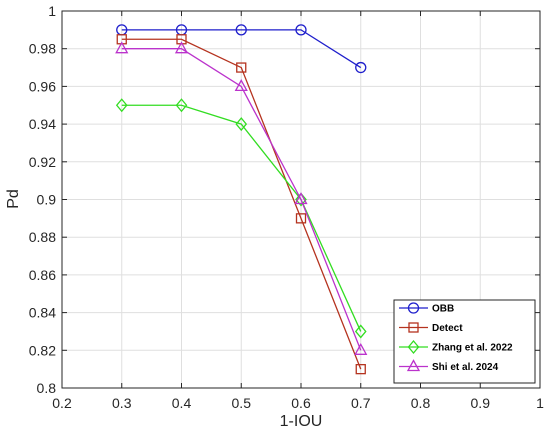 The width and height of the screenshot is (550, 439). What do you see at coordinates (52, 11) in the screenshot?
I see `y-tick-label: 1` at bounding box center [52, 11].